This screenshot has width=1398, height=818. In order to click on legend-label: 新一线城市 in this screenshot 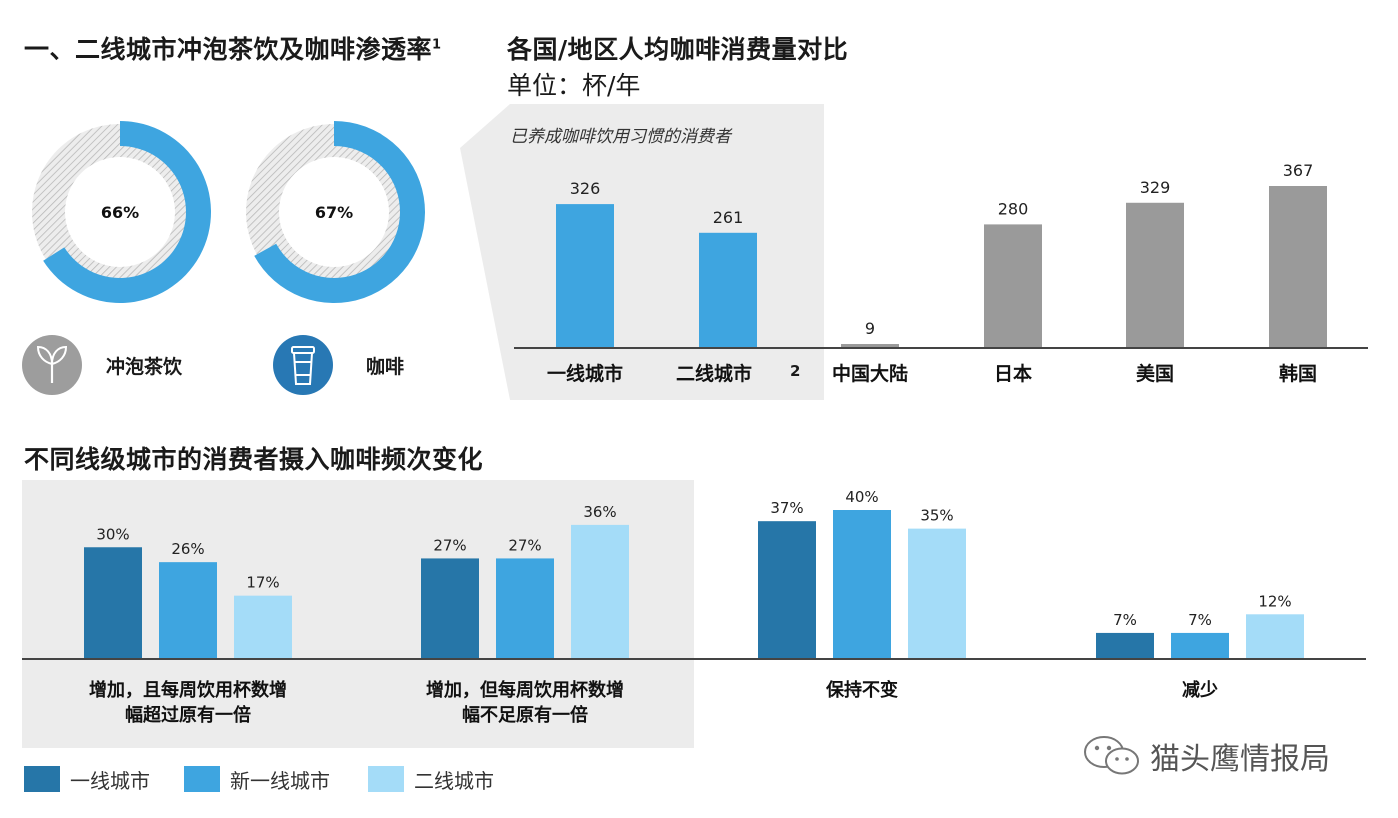, I will do `click(280, 780)`.